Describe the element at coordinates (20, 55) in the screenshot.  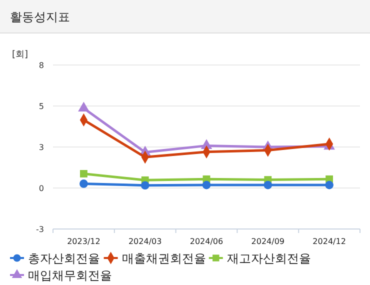
I see `y-axis-title: [회]` at that location.